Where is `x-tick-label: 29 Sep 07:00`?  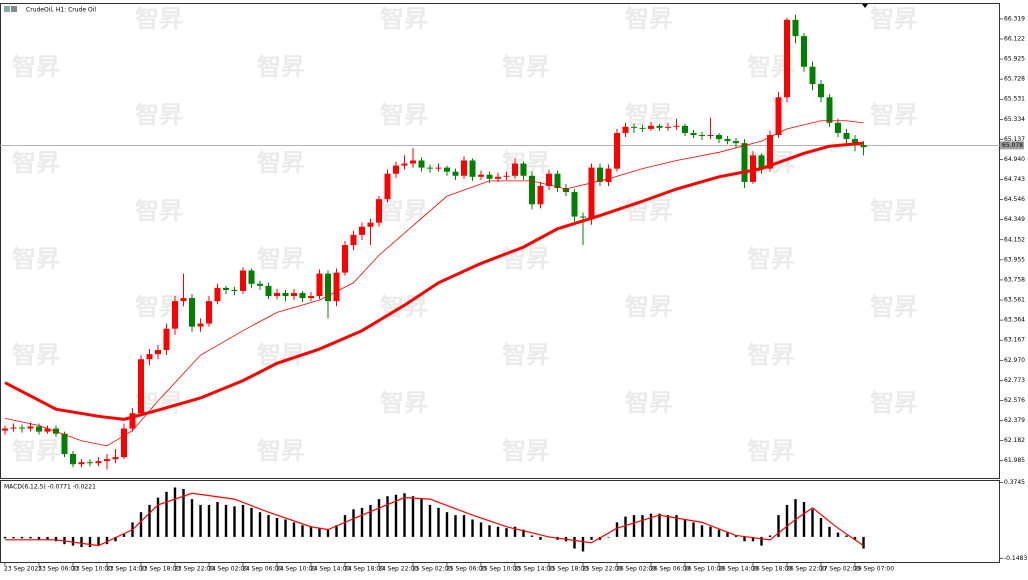
x-tick-label: 29 Sep 07:00 is located at coordinates (874, 569).